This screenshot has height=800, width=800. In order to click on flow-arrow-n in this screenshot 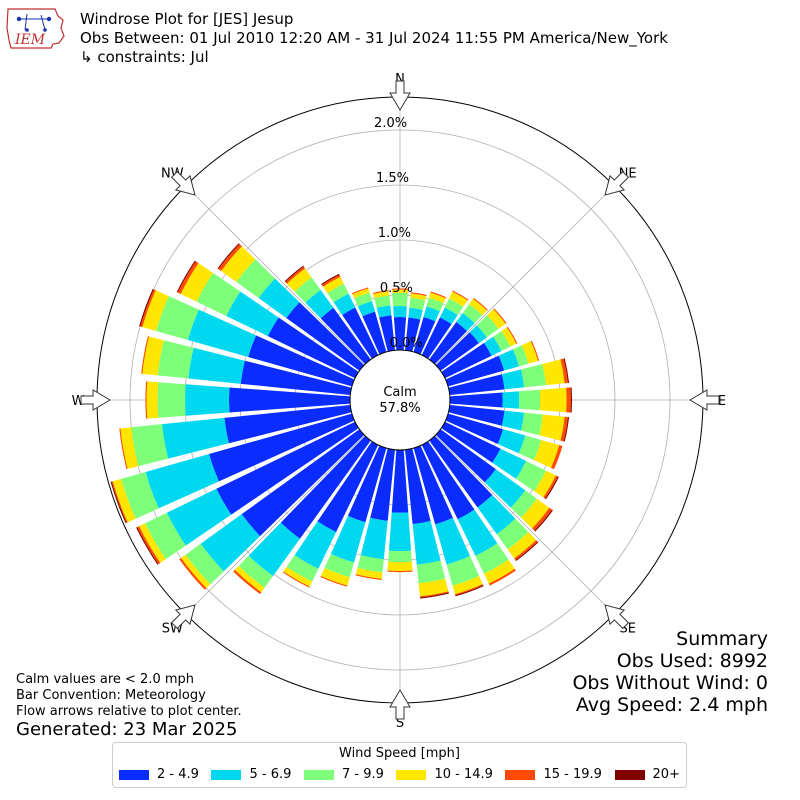, I will do `click(400, 95)`.